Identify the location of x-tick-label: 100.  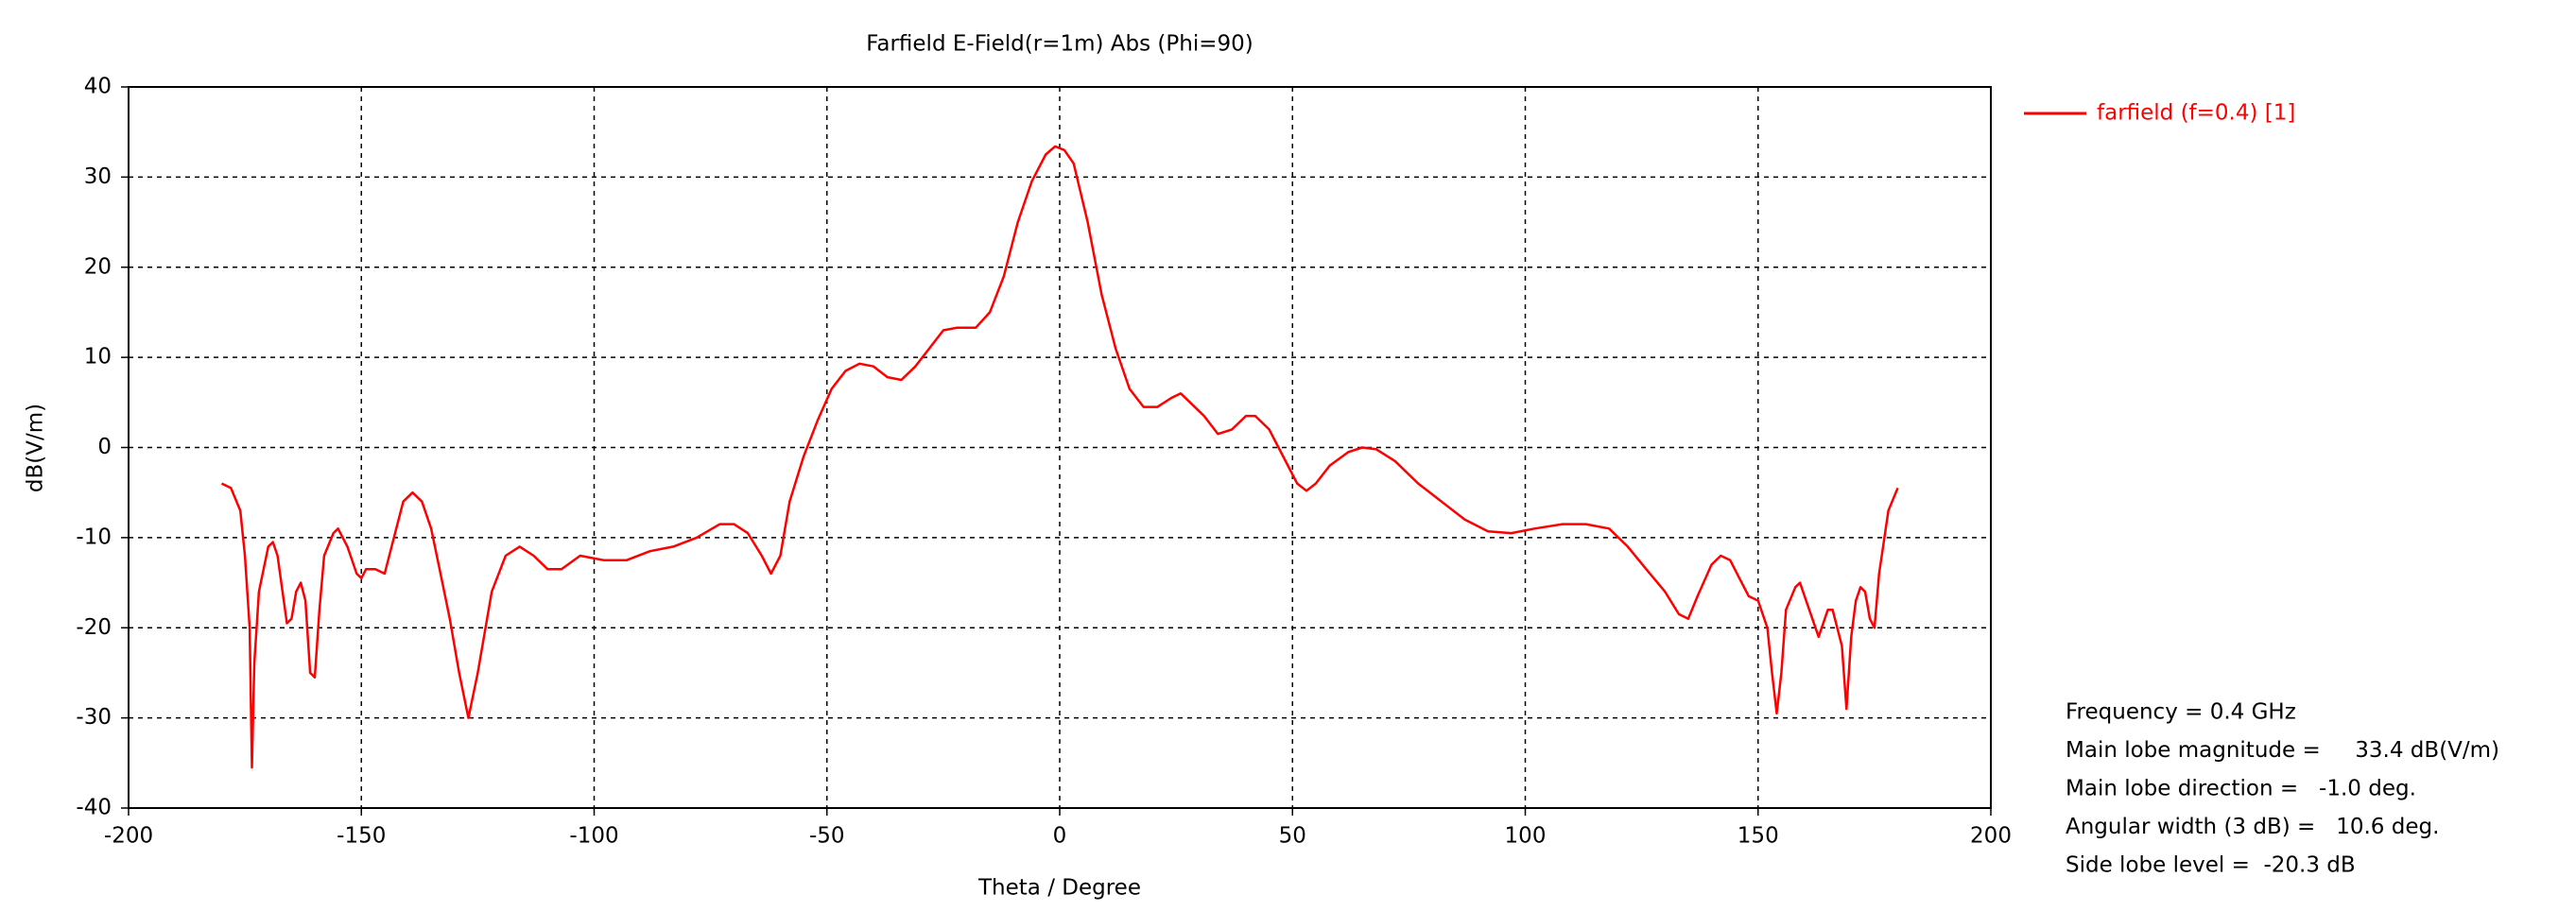
(1526, 837).